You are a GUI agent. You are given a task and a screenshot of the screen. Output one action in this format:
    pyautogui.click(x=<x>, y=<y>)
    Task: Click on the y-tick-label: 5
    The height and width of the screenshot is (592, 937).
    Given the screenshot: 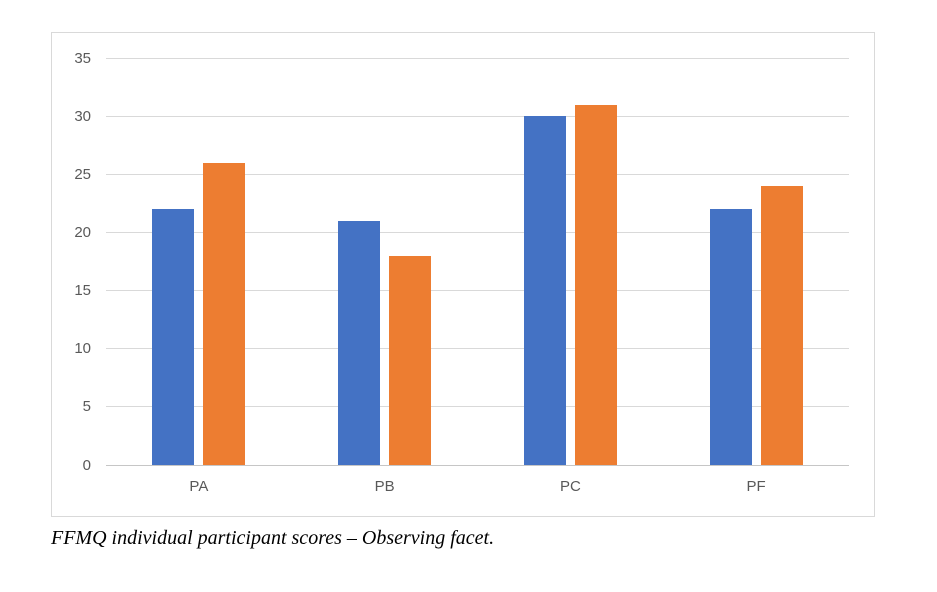 What is the action you would take?
    pyautogui.click(x=86, y=407)
    